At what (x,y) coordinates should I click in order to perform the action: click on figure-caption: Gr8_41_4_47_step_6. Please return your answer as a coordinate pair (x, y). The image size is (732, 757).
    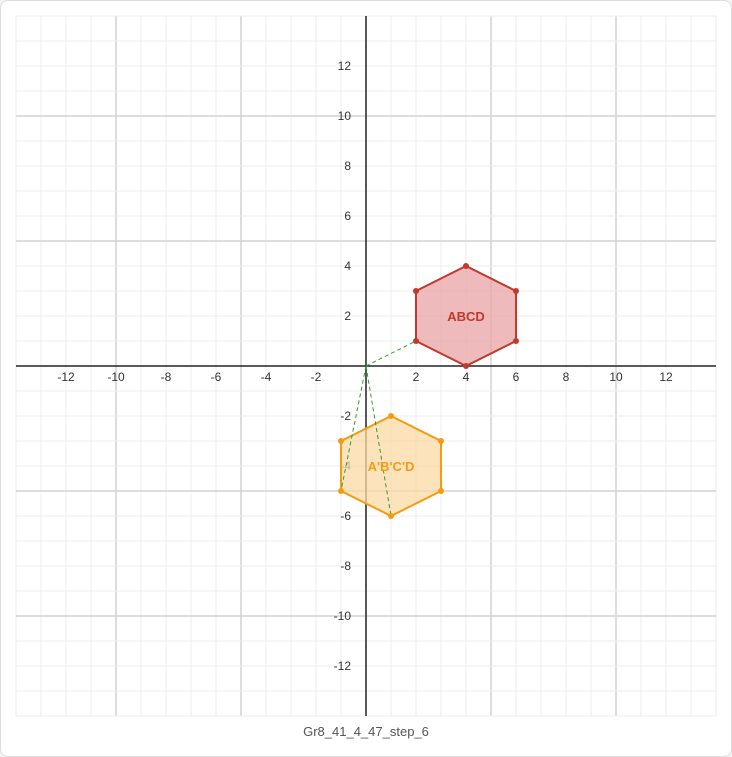
    Looking at the image, I should click on (366, 731).